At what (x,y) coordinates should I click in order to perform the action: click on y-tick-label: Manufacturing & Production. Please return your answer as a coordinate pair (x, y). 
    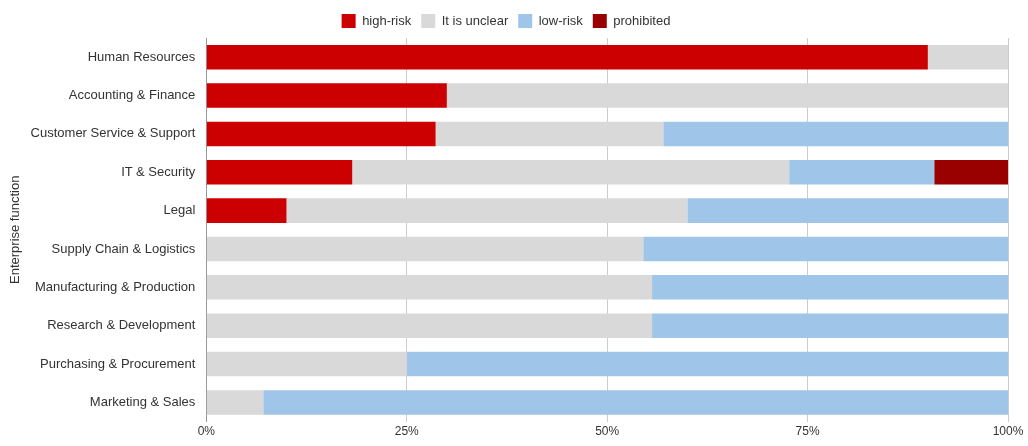
    Looking at the image, I should click on (115, 286).